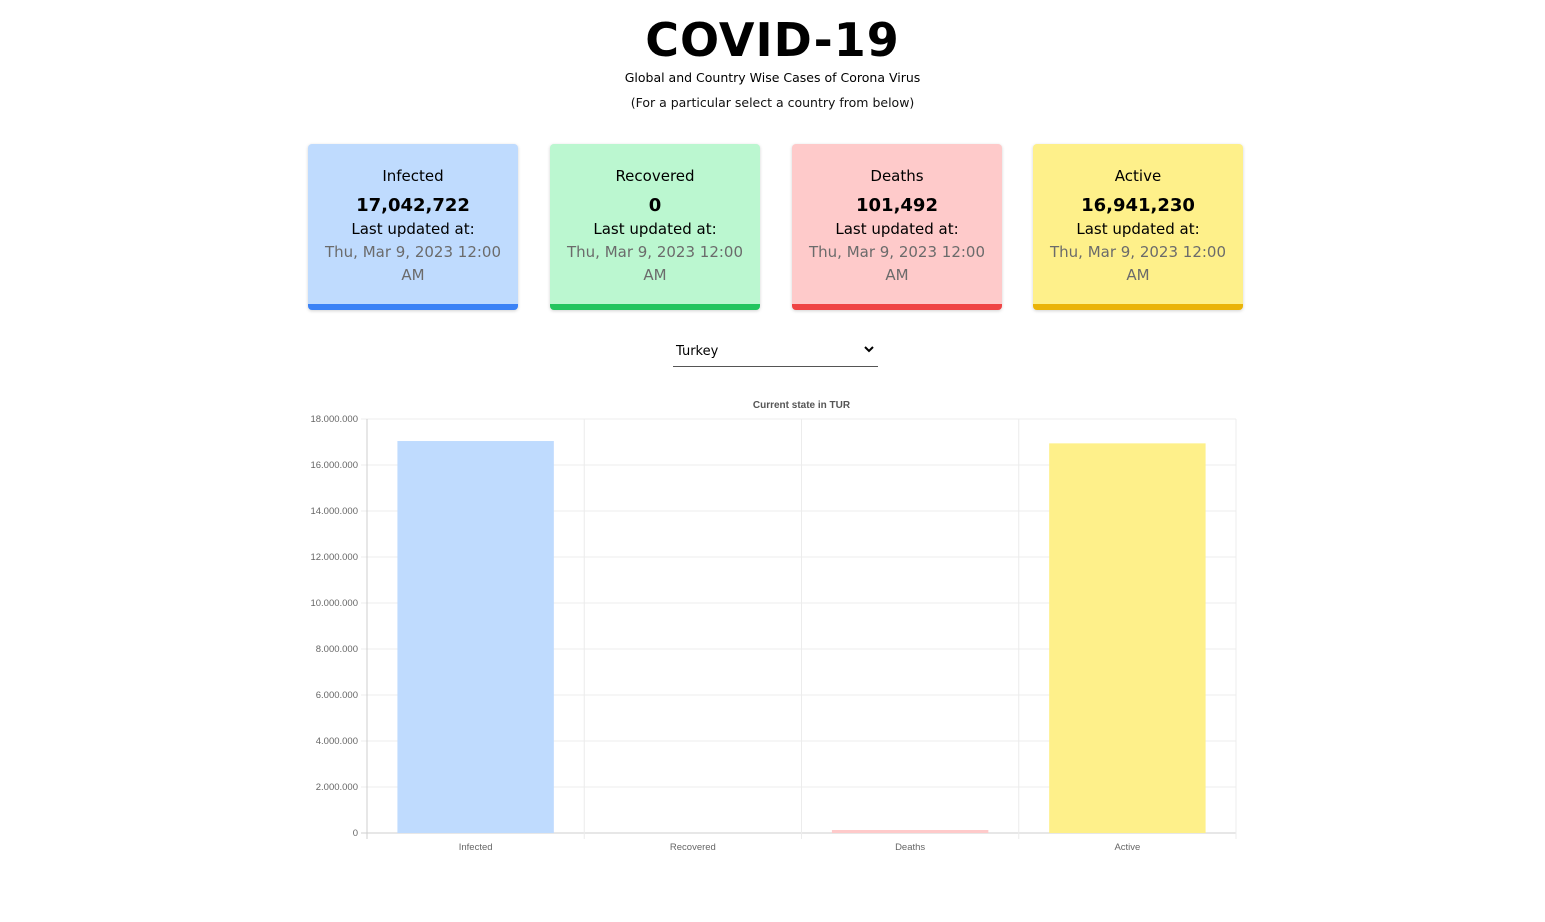 The height and width of the screenshot is (922, 1545). Describe the element at coordinates (802, 405) in the screenshot. I see `chart-title: Current state in TUR` at that location.